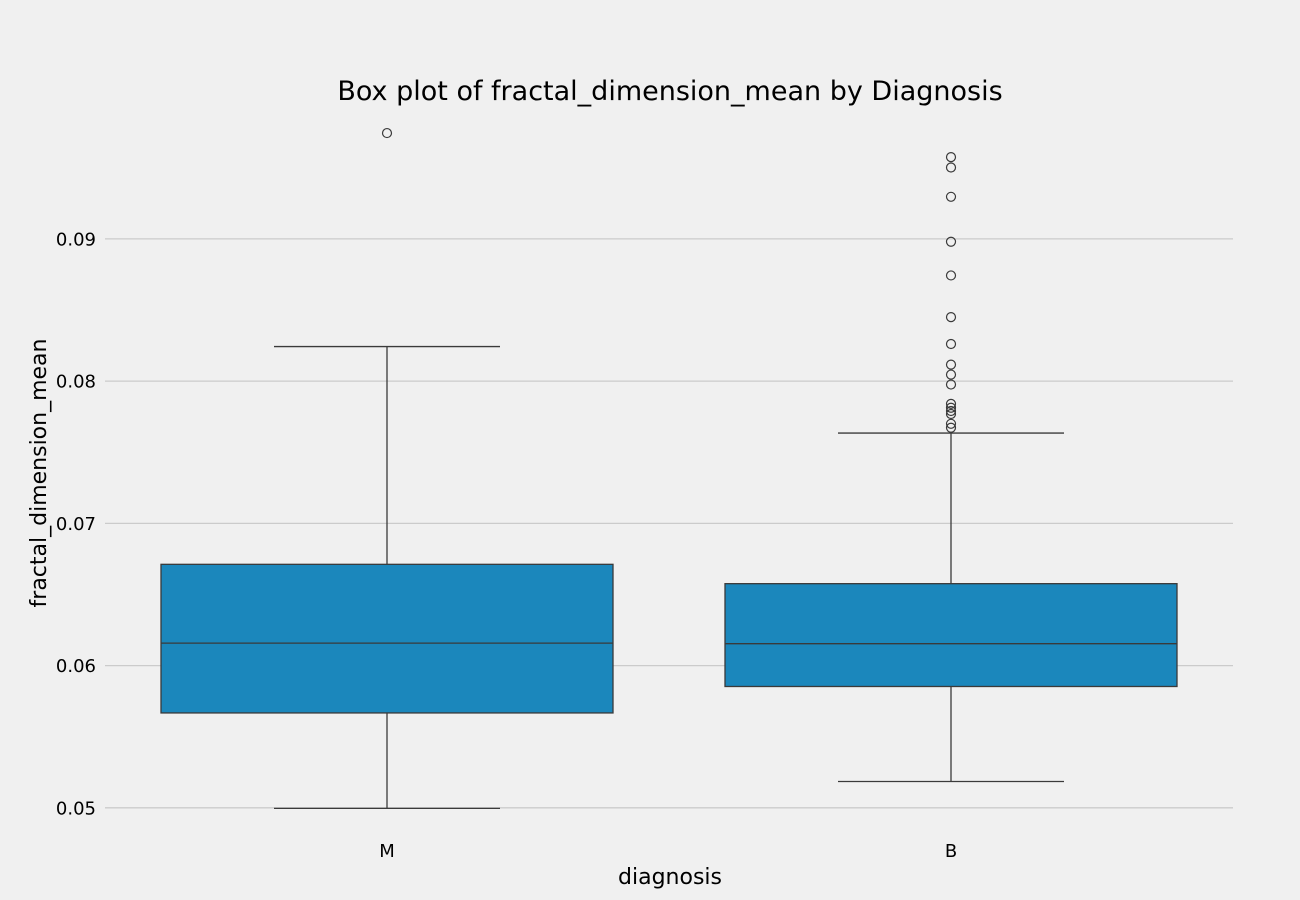 This screenshot has width=1300, height=900. Describe the element at coordinates (670, 877) in the screenshot. I see `x-axis-label: diagnosis` at that location.